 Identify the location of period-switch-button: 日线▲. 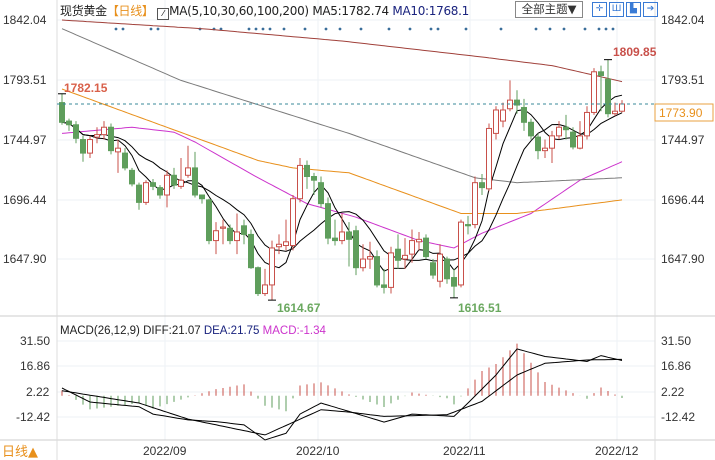
(20, 452).